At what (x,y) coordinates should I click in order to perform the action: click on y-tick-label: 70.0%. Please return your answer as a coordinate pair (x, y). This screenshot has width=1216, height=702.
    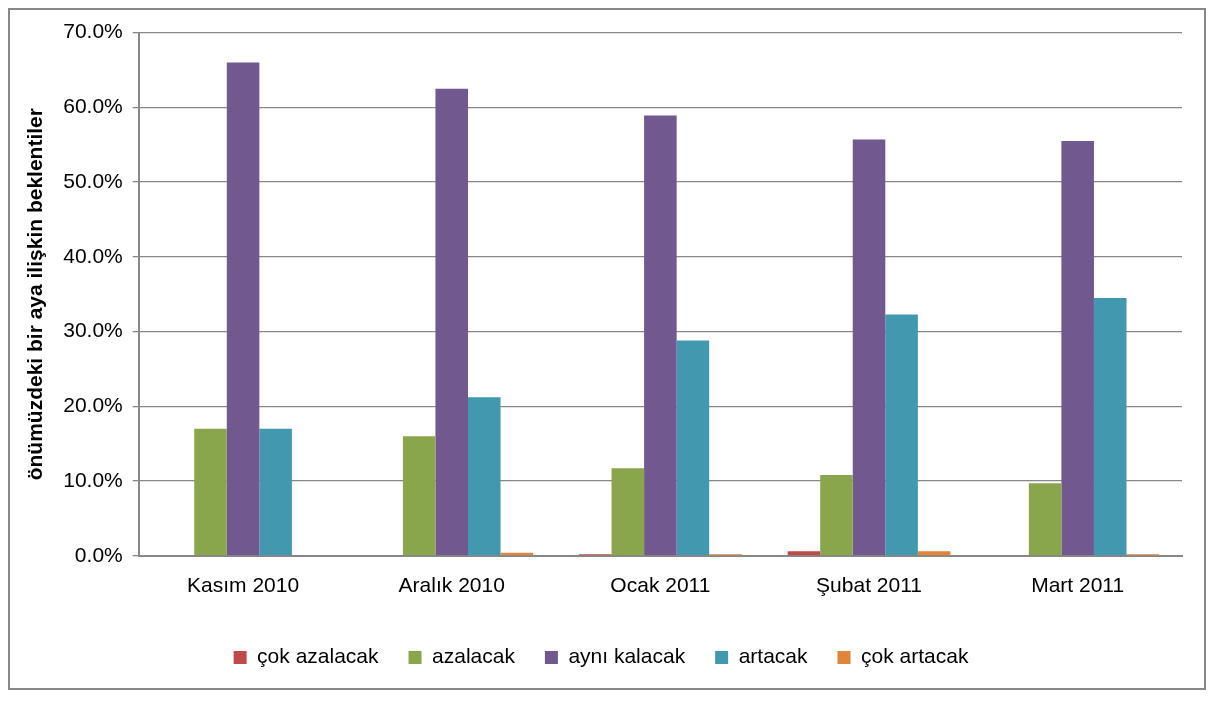
    Looking at the image, I should click on (93, 31).